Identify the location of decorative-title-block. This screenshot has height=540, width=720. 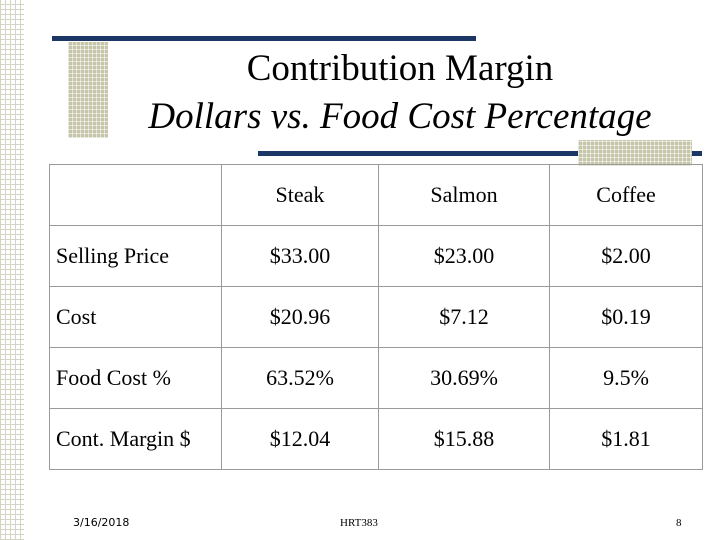
(88, 90).